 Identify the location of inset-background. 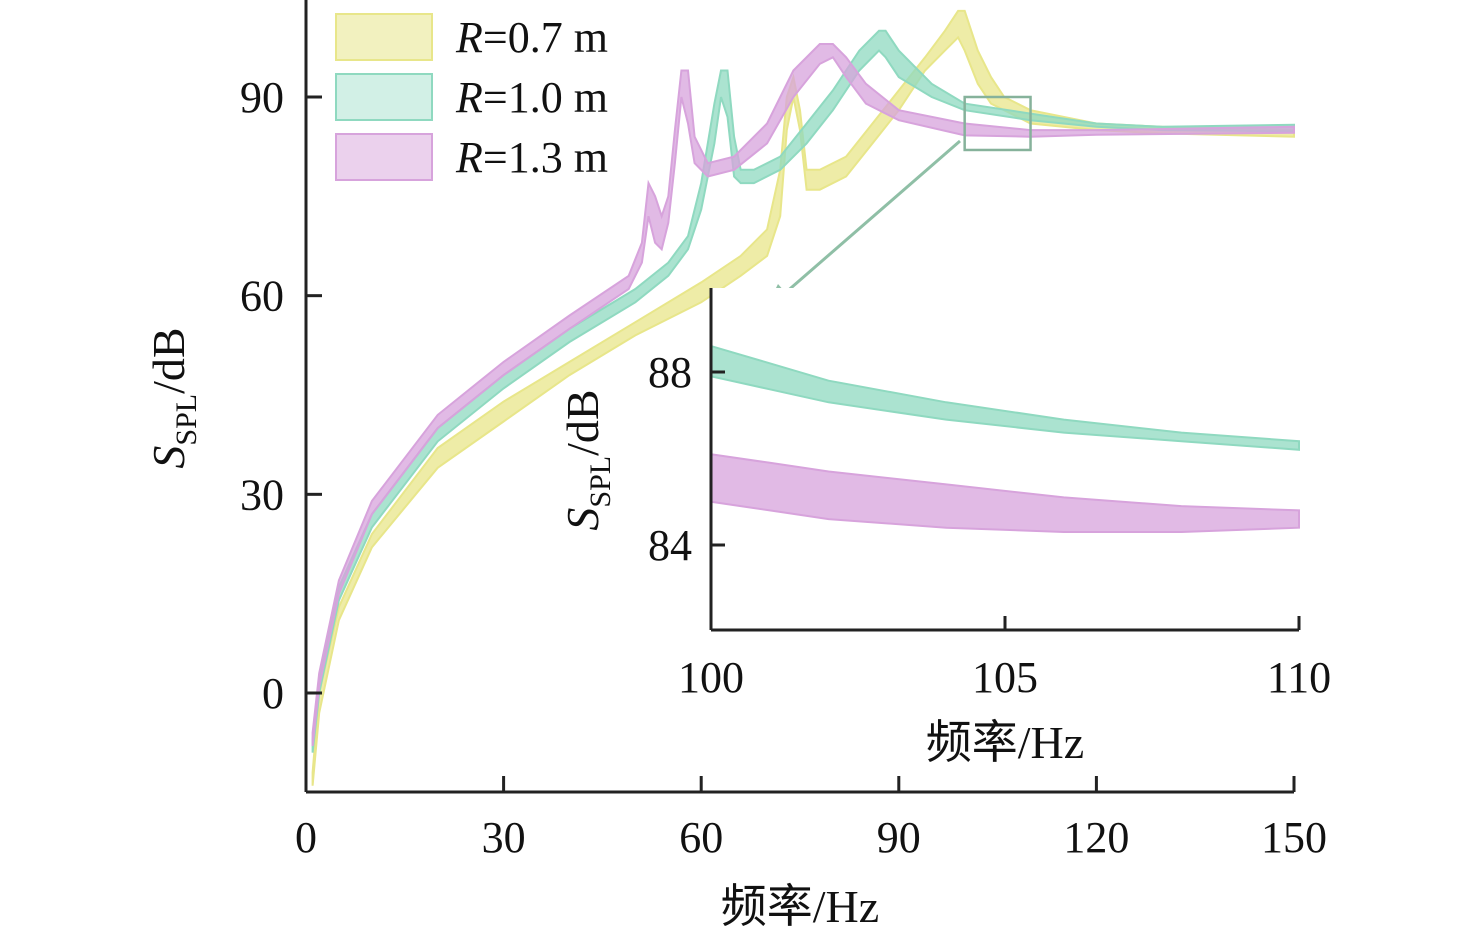
(1004, 459).